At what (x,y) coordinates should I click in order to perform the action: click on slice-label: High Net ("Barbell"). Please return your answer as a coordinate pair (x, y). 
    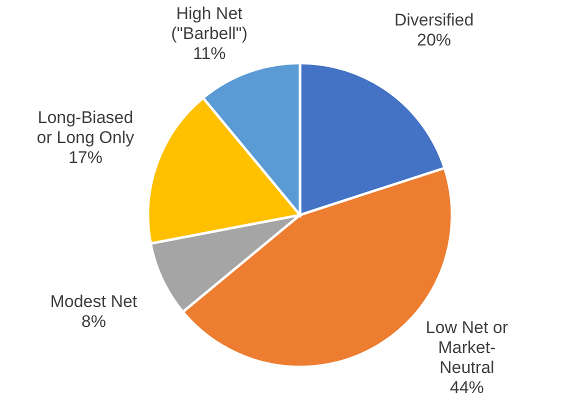
    Looking at the image, I should click on (209, 23).